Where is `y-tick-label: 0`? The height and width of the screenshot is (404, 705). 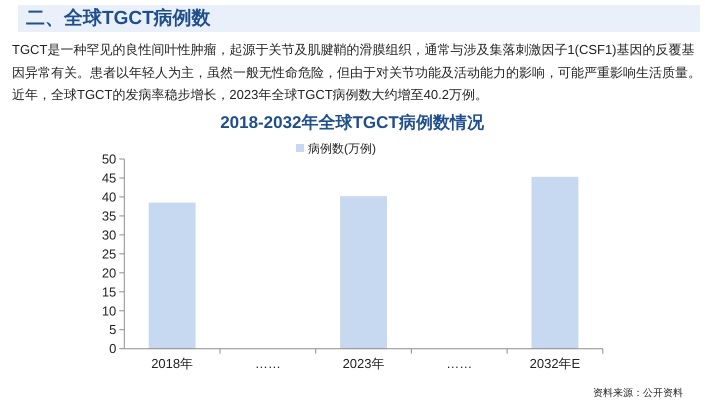 y-tick-label: 0 is located at coordinates (112, 348).